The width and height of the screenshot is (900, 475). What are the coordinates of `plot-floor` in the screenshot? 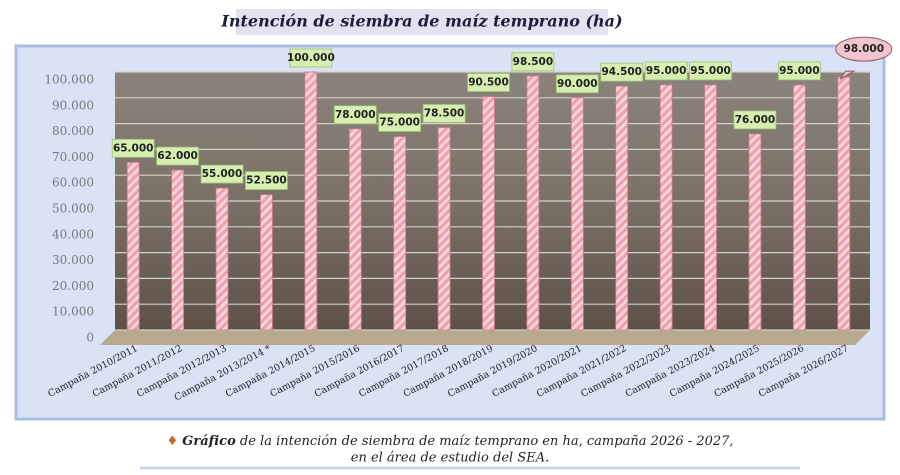 It's located at (485, 337).